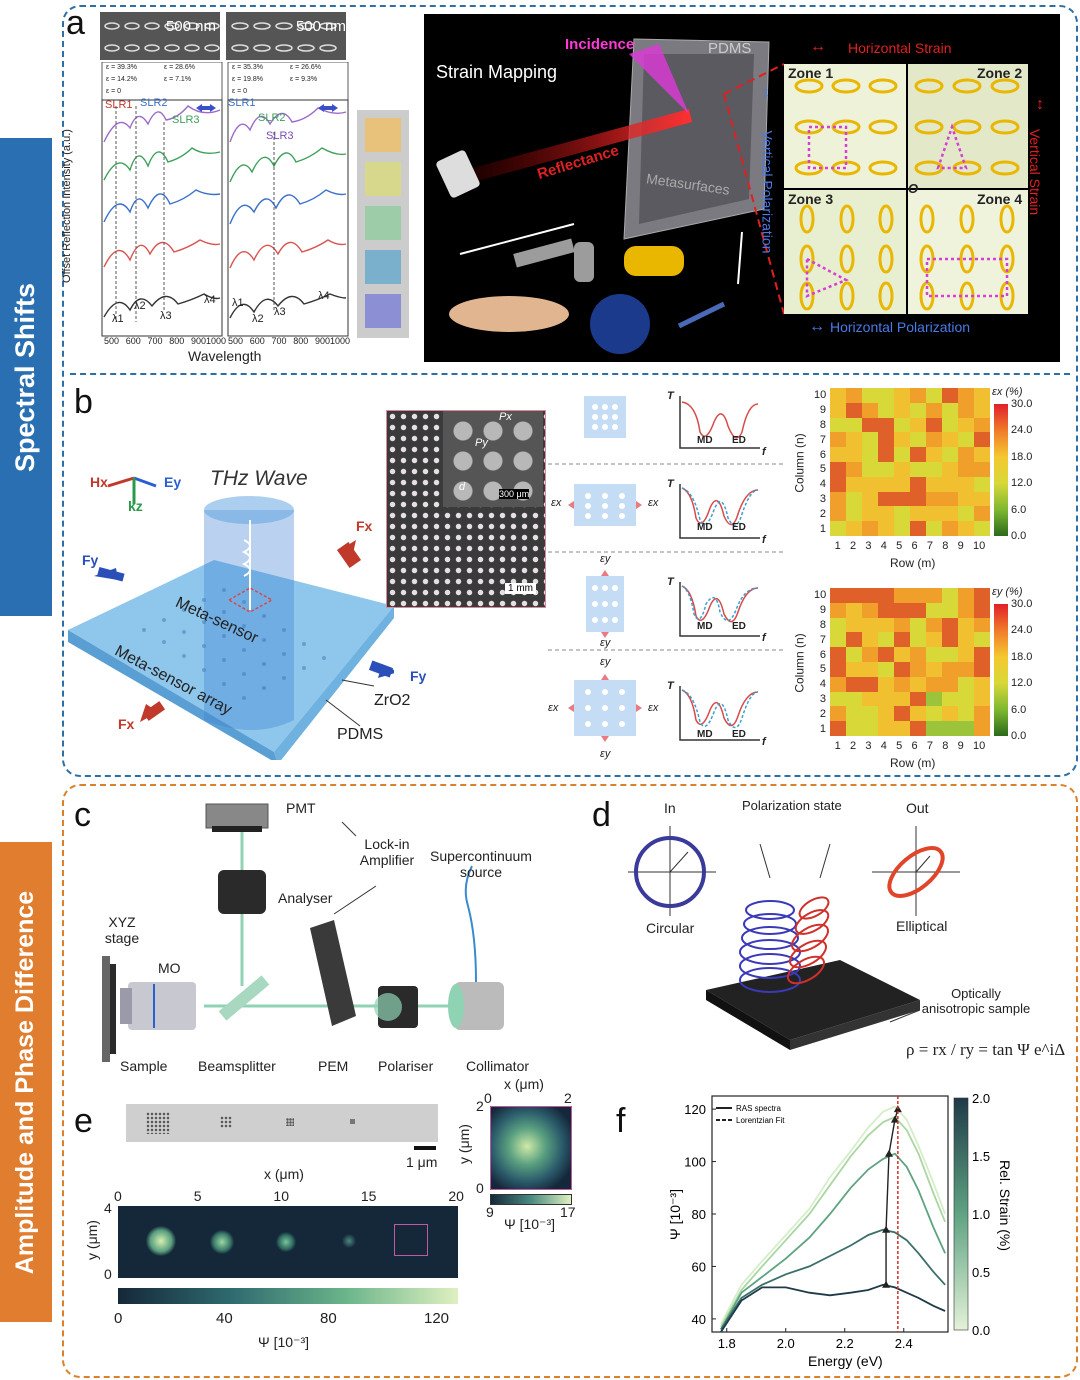  I want to click on e-ytick-bottom: 0, so click(108, 1274).